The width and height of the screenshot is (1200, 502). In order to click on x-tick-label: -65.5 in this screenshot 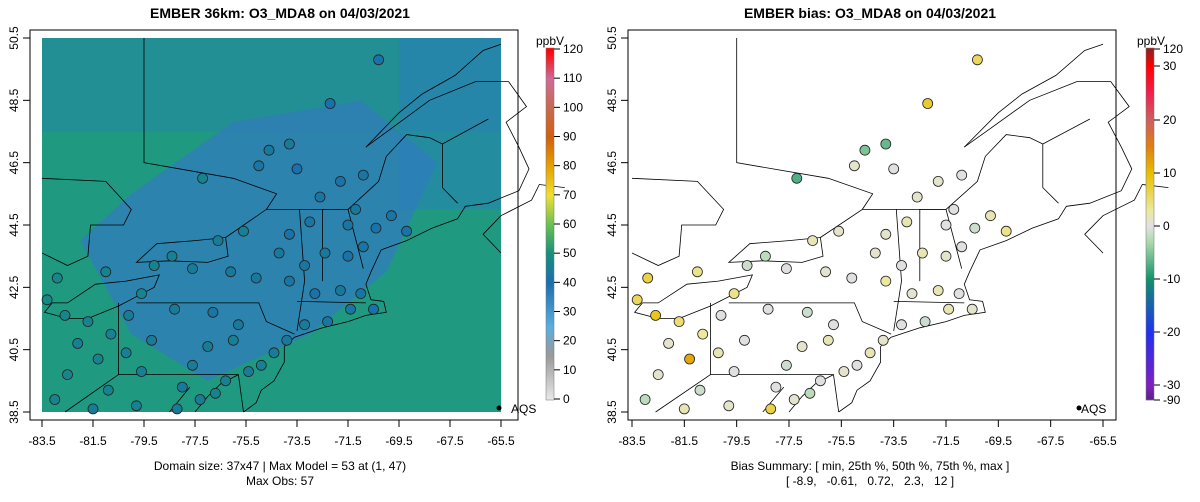, I will do `click(501, 441)`.